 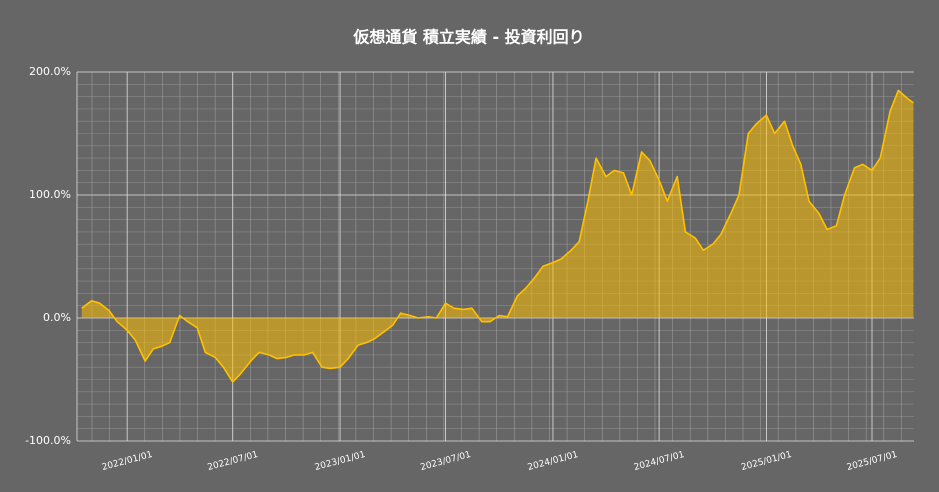 I want to click on y-tick-label: 100.0%, so click(x=50, y=194).